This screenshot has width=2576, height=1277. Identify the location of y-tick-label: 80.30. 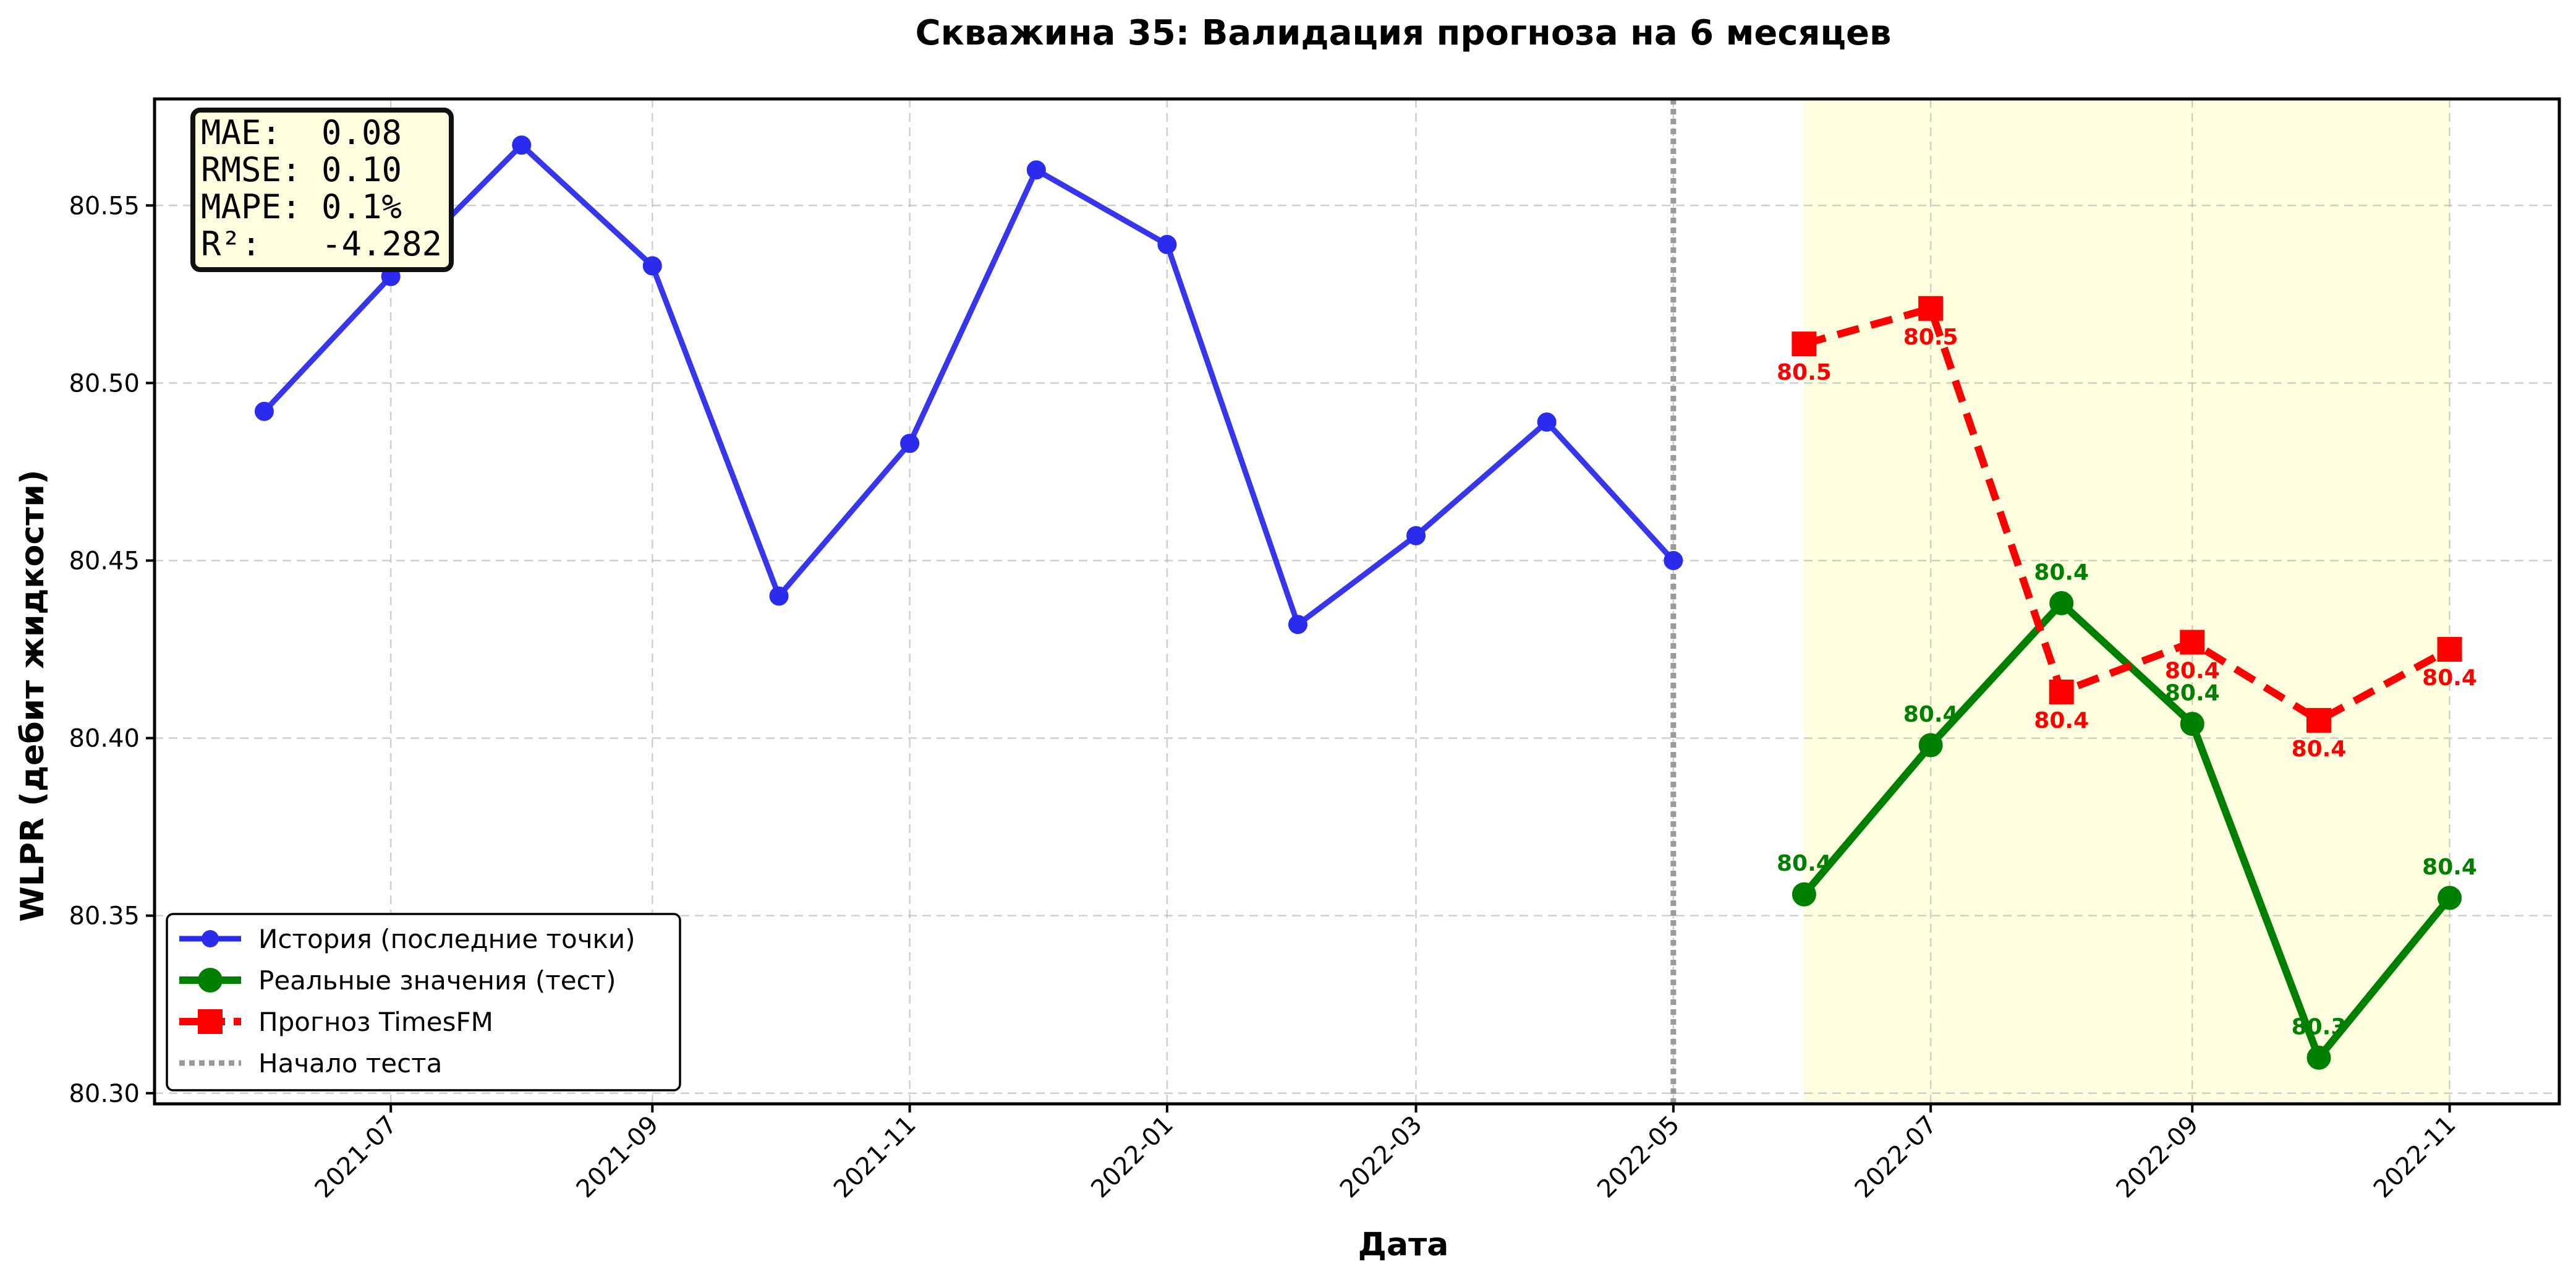
(104, 1094).